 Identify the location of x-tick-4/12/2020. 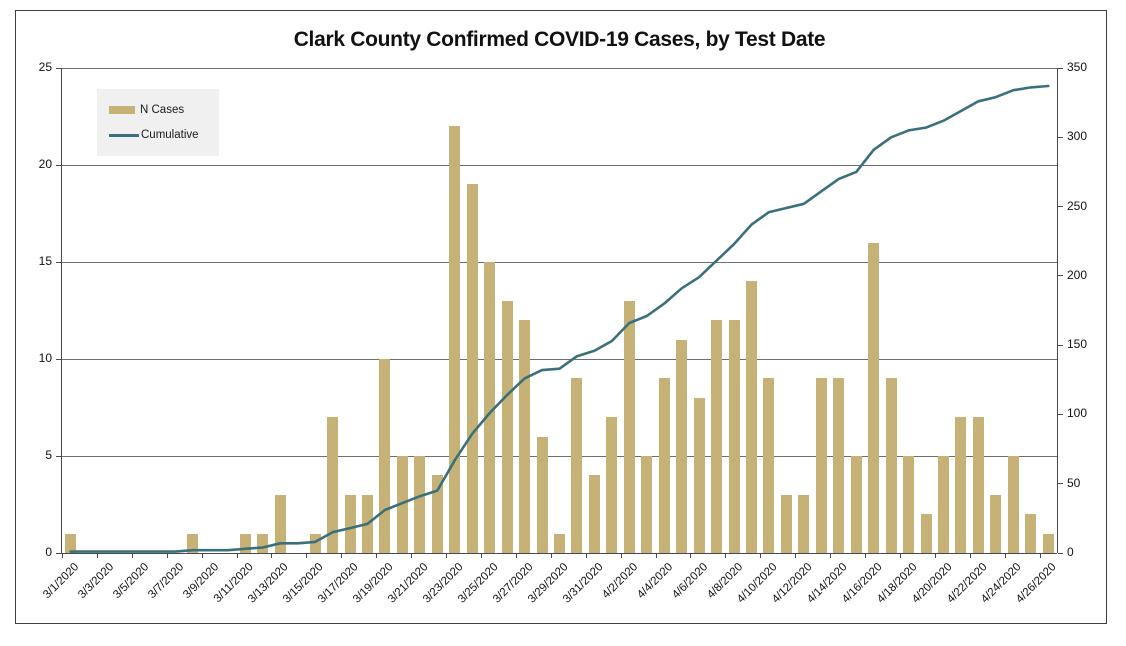
(796, 556).